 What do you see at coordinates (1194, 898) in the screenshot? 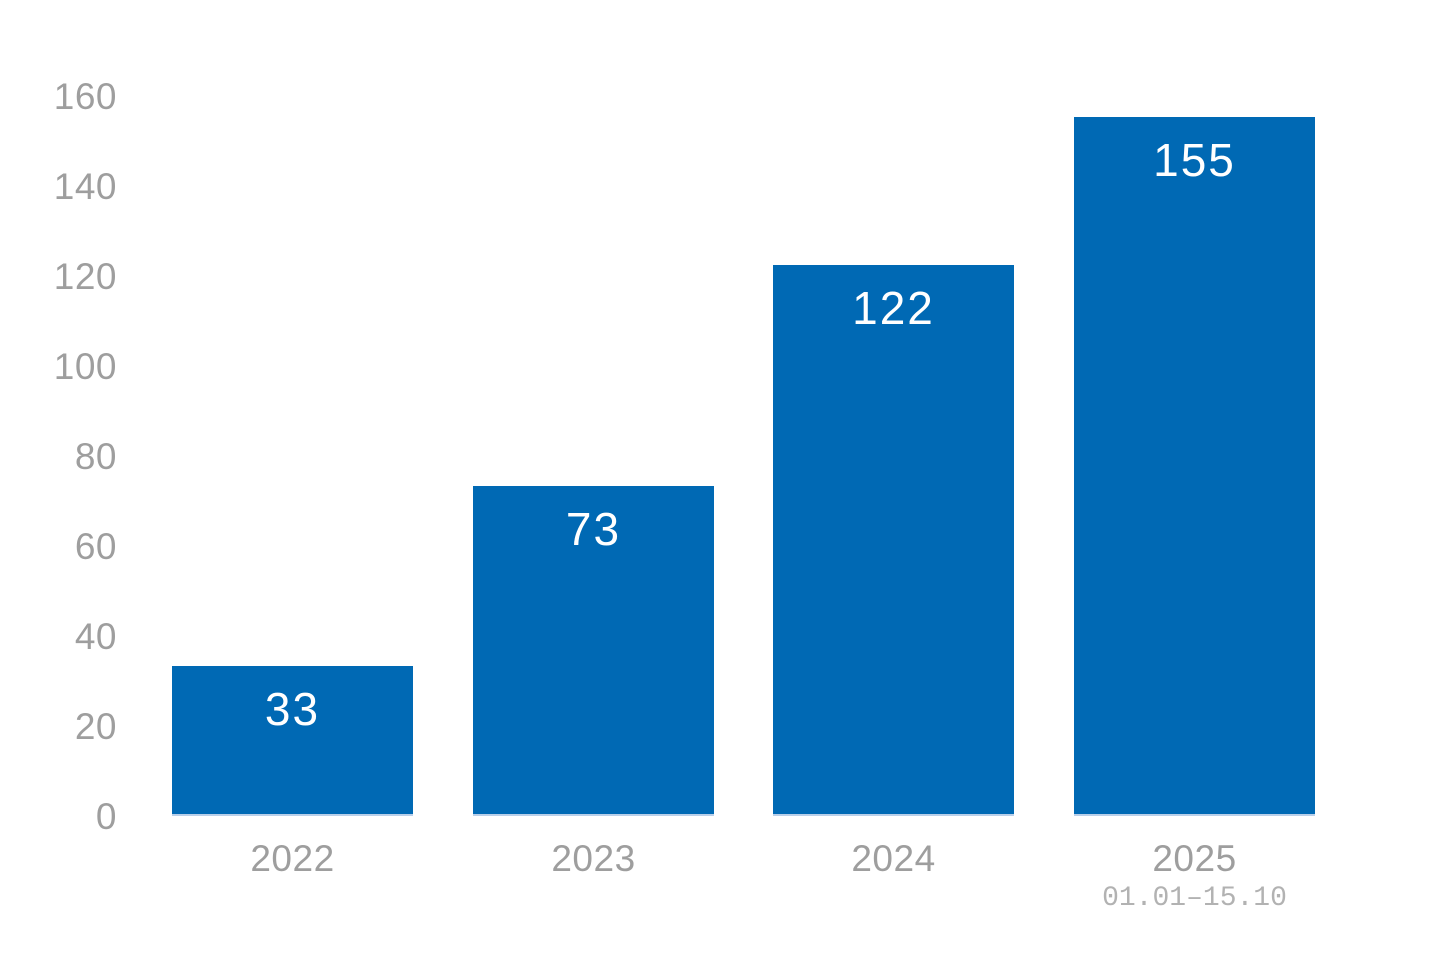
I see `x-axis-sublabel: 01.01–15.10` at bounding box center [1194, 898].